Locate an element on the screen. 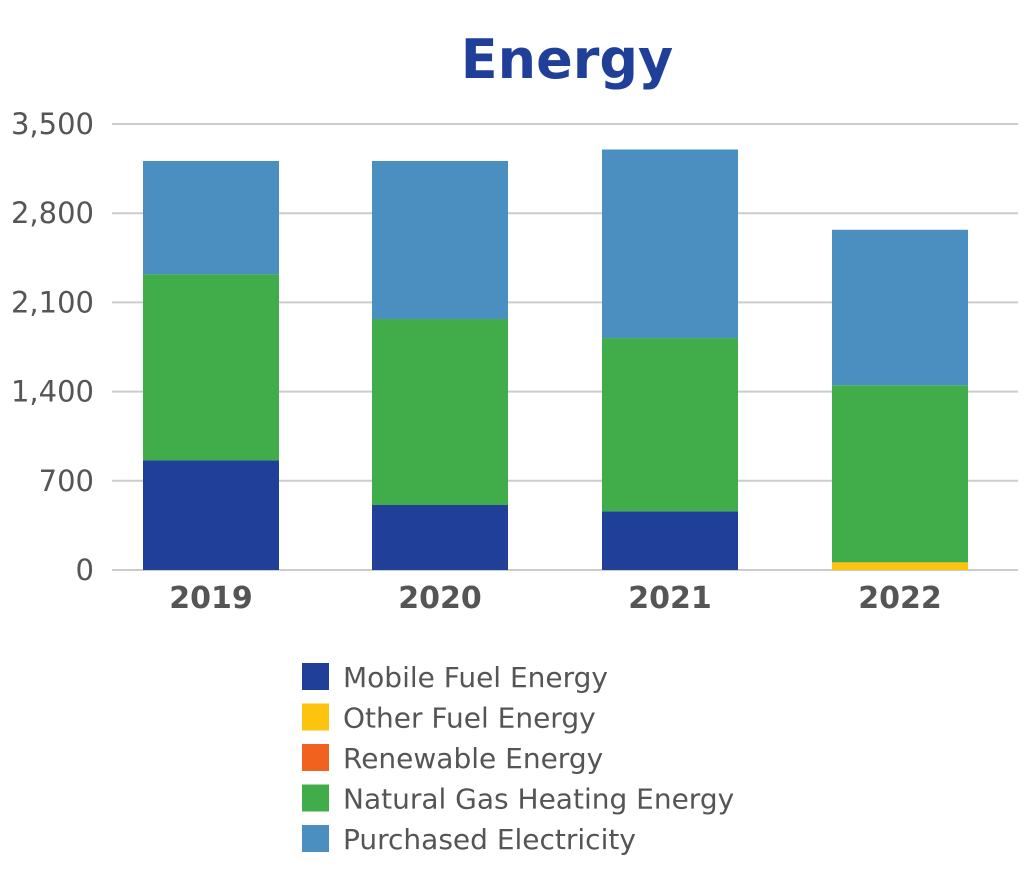 Image resolution: width=1024 pixels, height=888 pixels. y-tick-label: 1,400 is located at coordinates (52, 392).